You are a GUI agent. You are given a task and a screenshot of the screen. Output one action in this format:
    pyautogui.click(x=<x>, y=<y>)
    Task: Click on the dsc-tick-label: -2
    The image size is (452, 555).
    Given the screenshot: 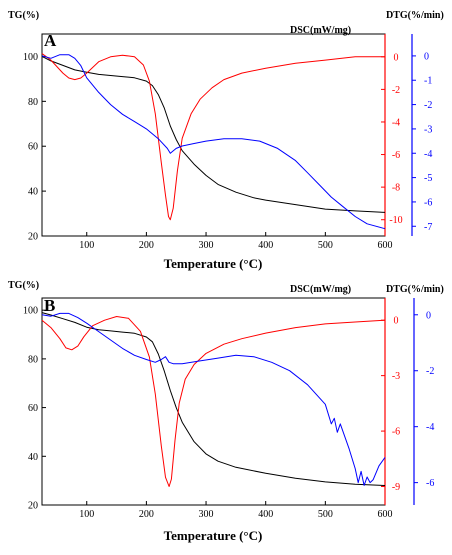 What is the action you would take?
    pyautogui.click(x=396, y=90)
    